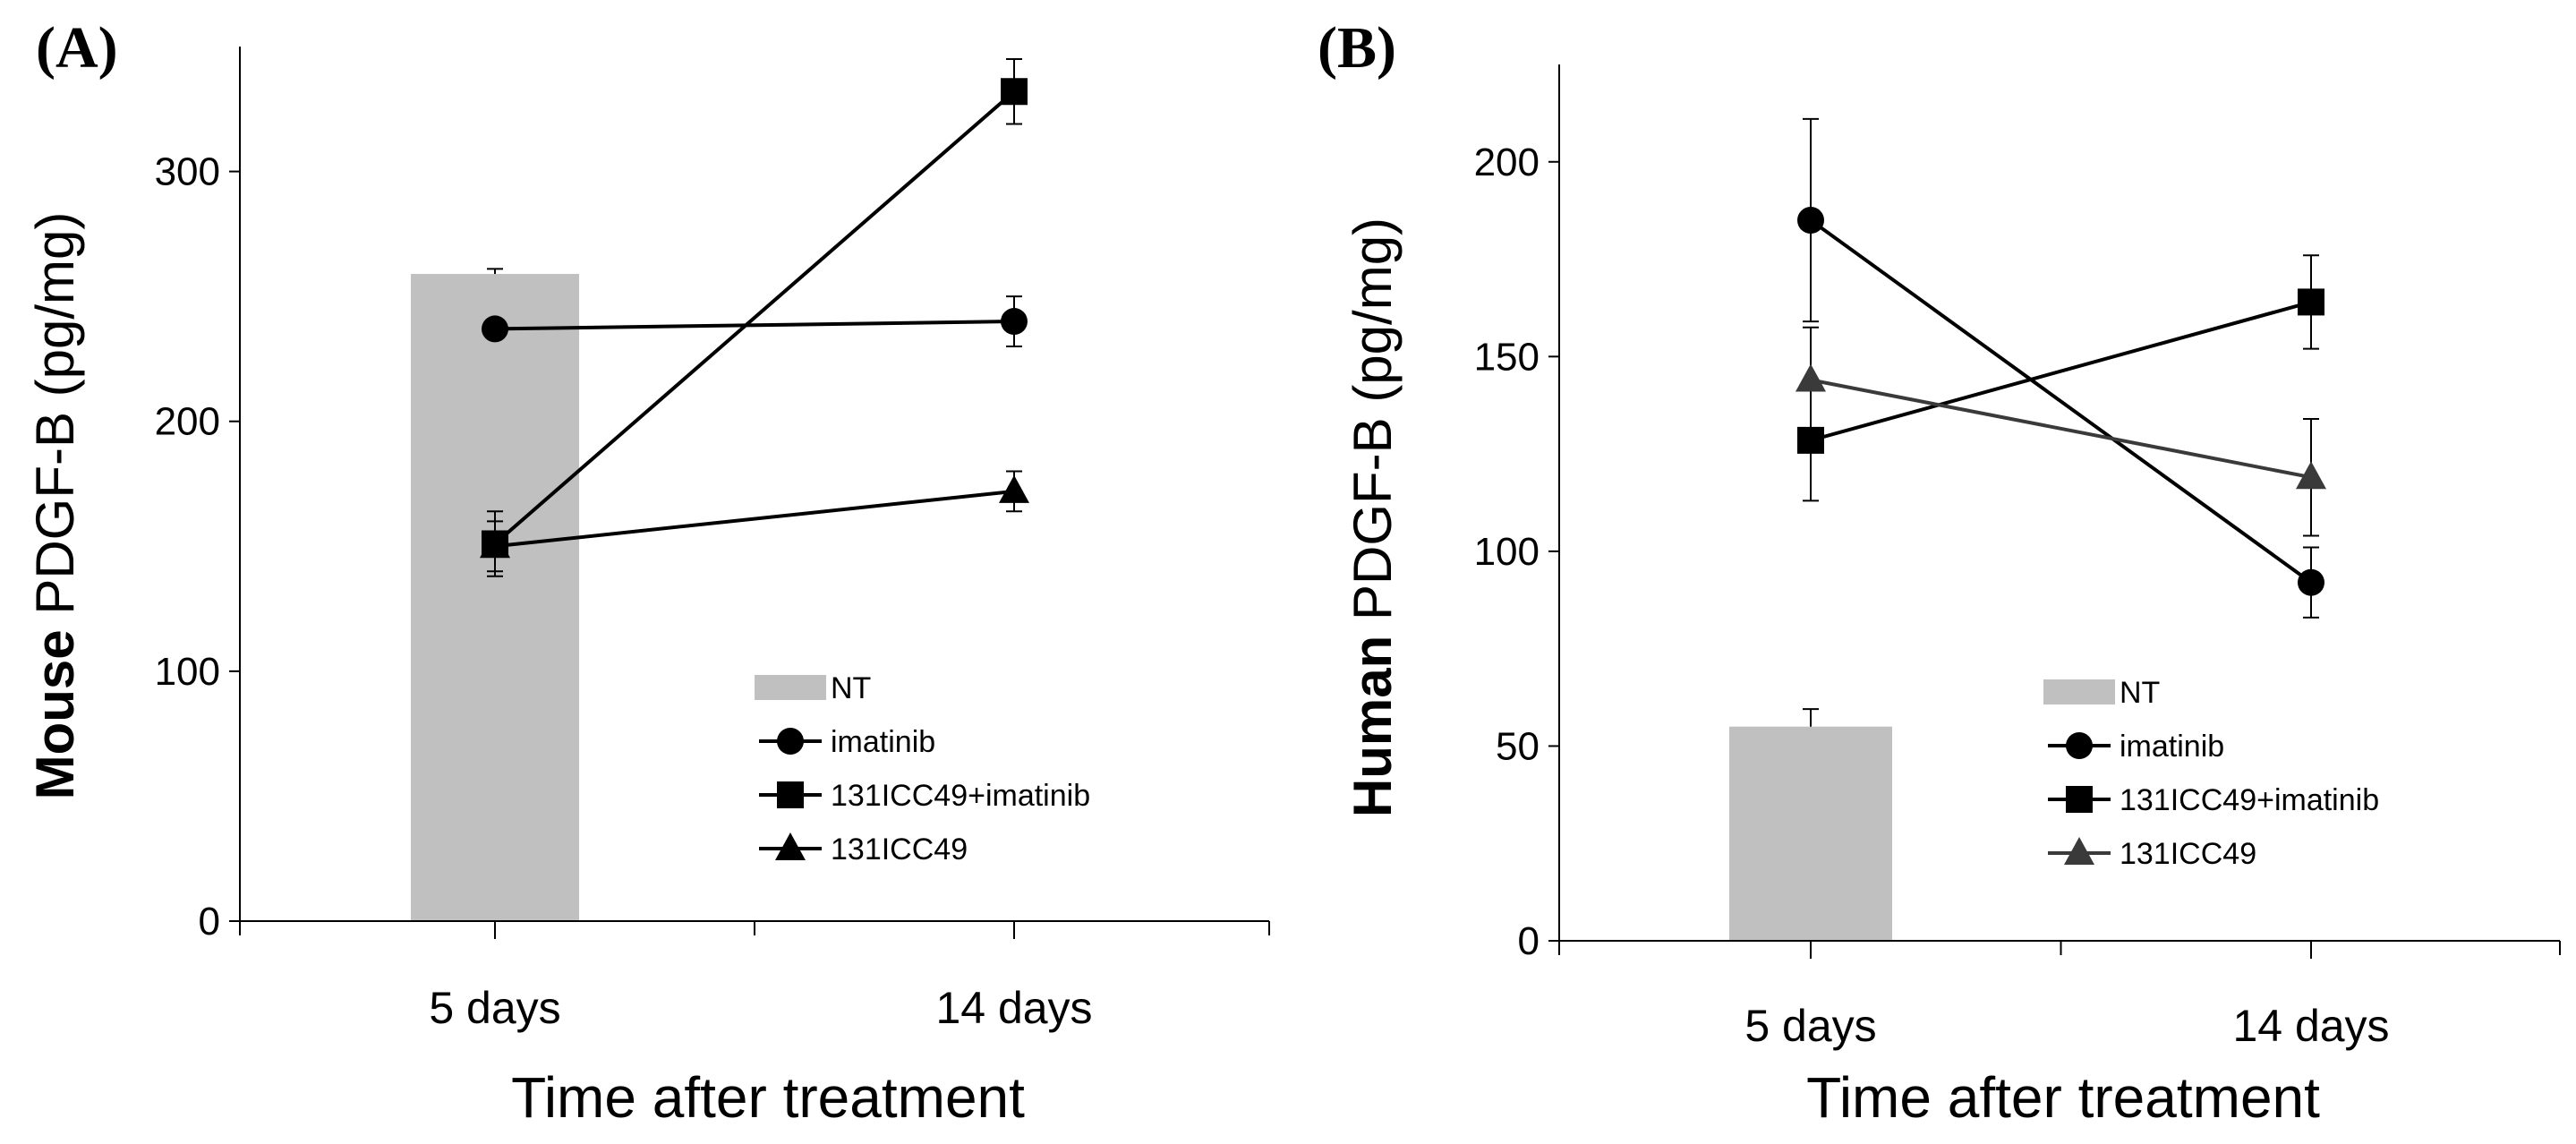 The width and height of the screenshot is (2576, 1144). I want to click on y-tick-label: 50, so click(1518, 746).